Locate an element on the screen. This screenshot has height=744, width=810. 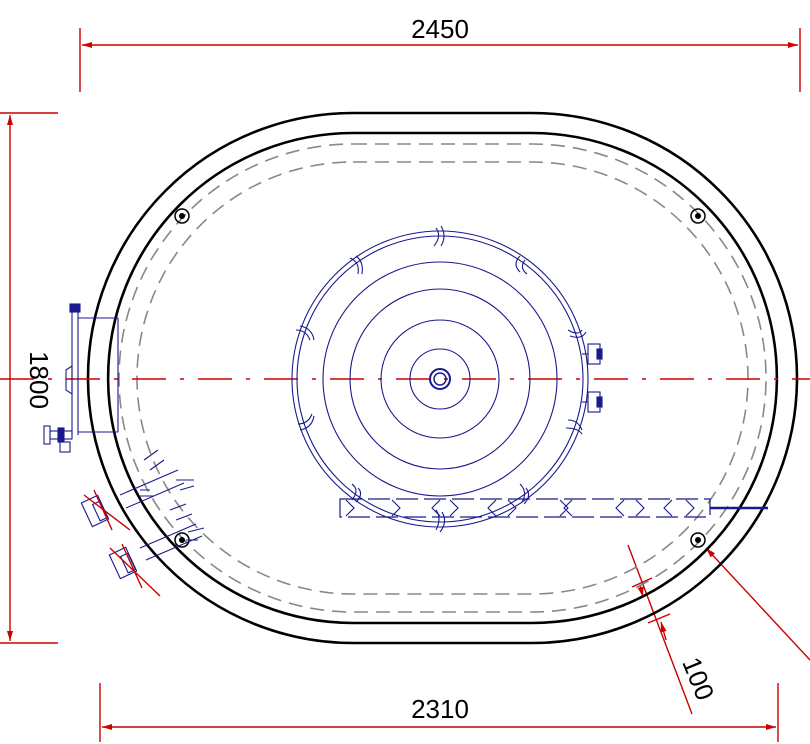
level-gauge is located at coordinates (81, 378).